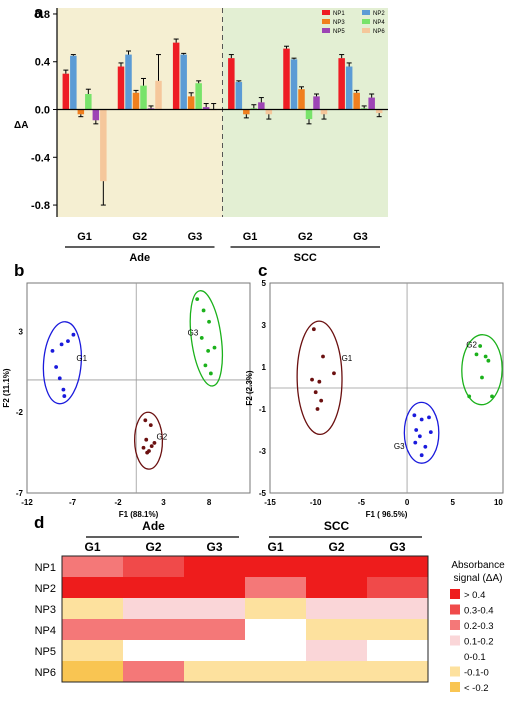 The width and height of the screenshot is (511, 711). Describe the element at coordinates (140, 112) in the screenshot. I see `group-bg-ade` at that location.